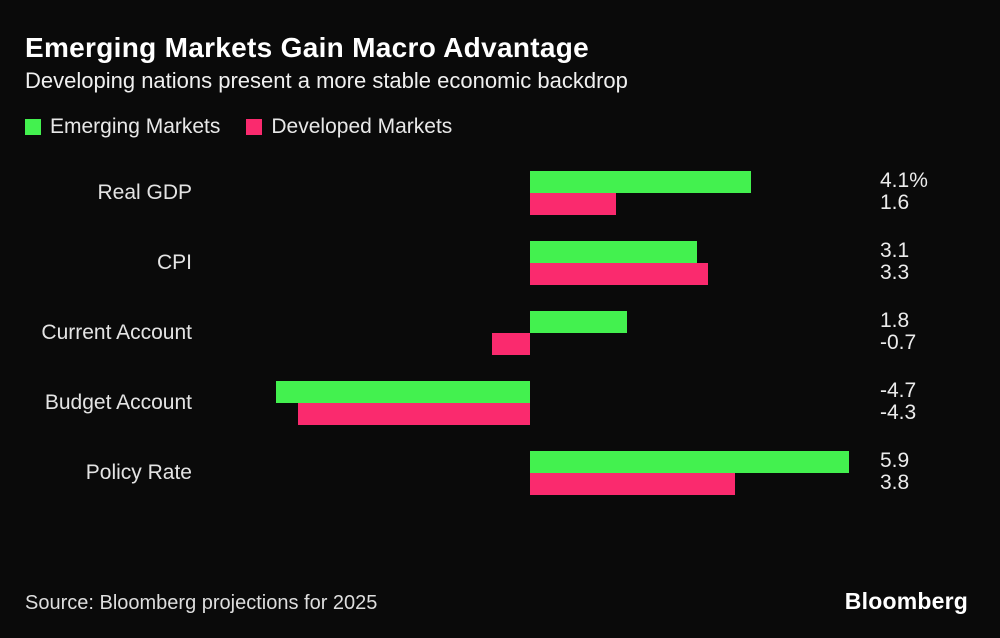  What do you see at coordinates (116, 332) in the screenshot?
I see `category-label: Current Account` at bounding box center [116, 332].